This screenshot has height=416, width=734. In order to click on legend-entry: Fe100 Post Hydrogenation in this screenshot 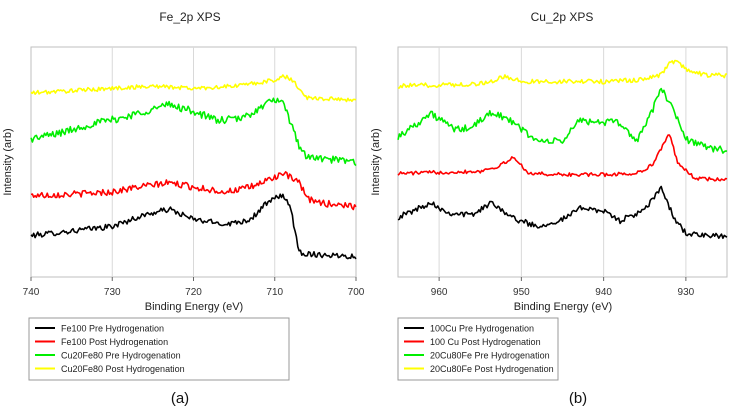, I will do `click(114, 342)`.